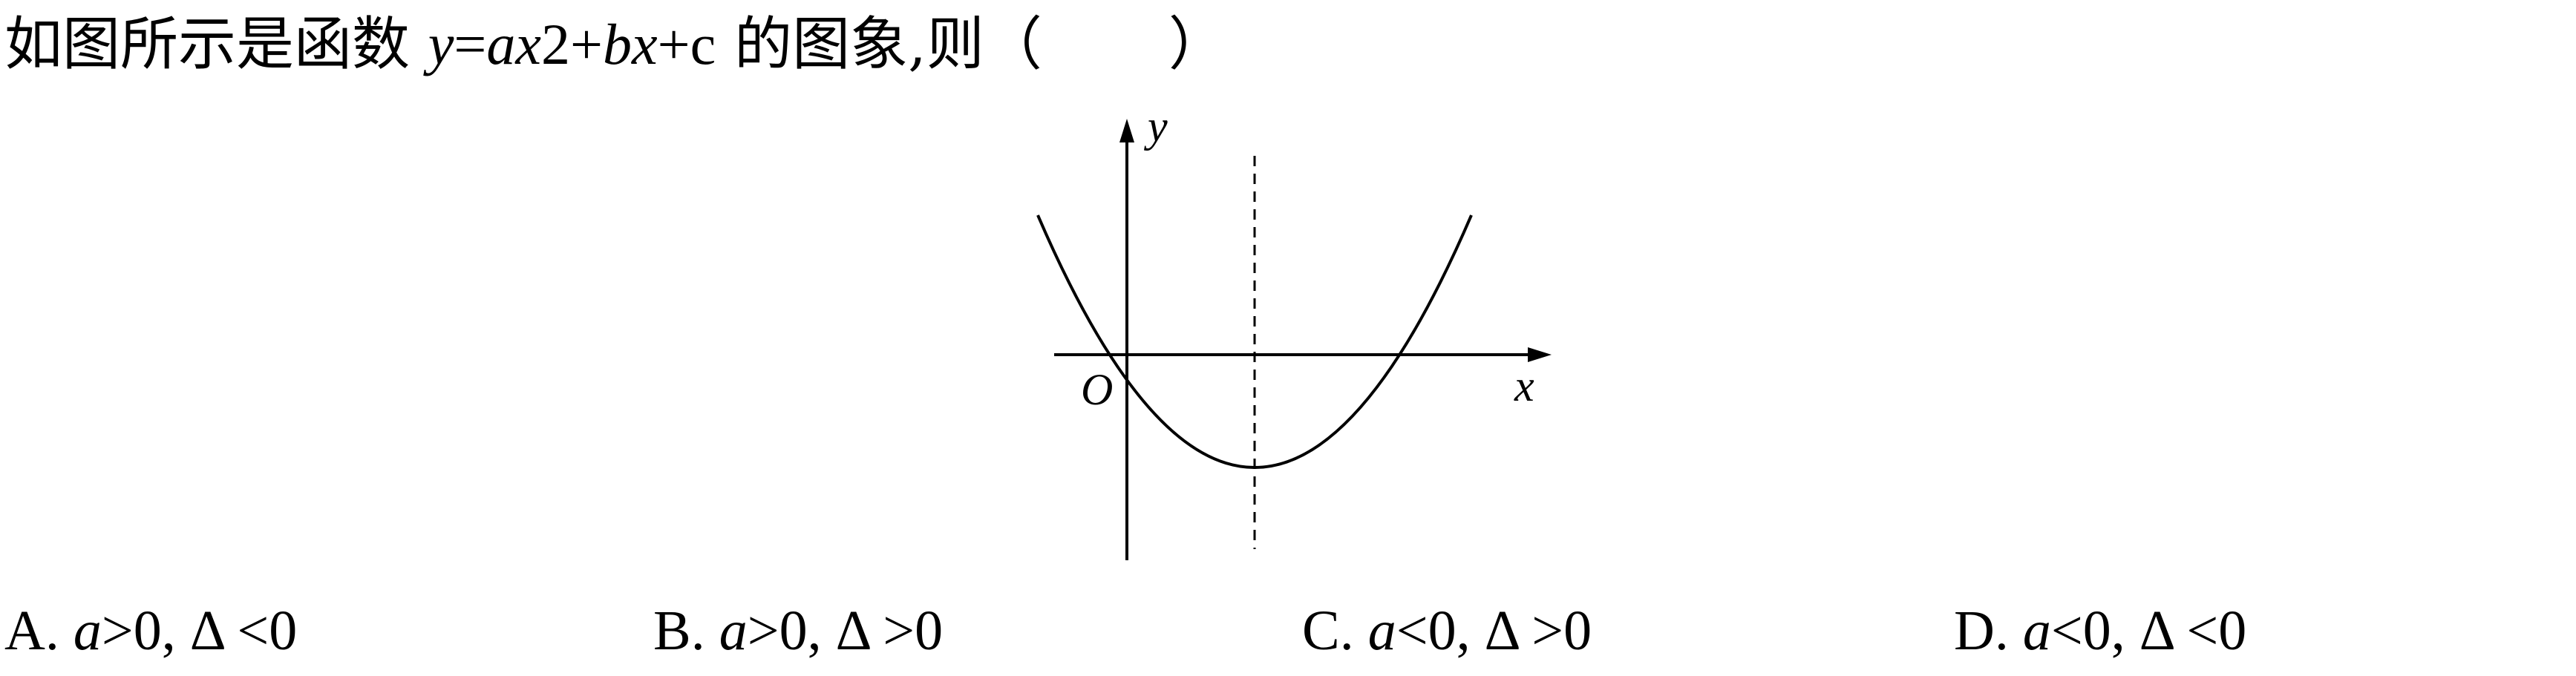 The height and width of the screenshot is (676, 2576). I want to click on close-paren: ）, so click(1197, 44).